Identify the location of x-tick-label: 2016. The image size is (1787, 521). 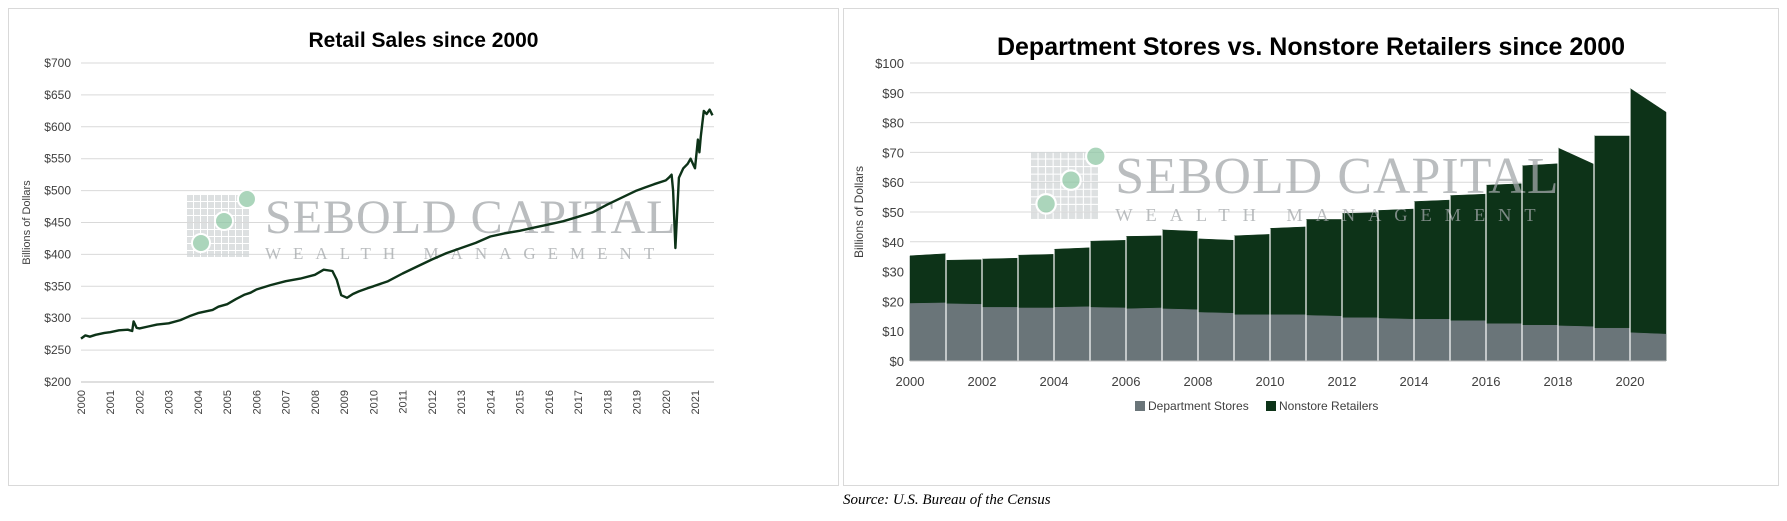
(550, 402).